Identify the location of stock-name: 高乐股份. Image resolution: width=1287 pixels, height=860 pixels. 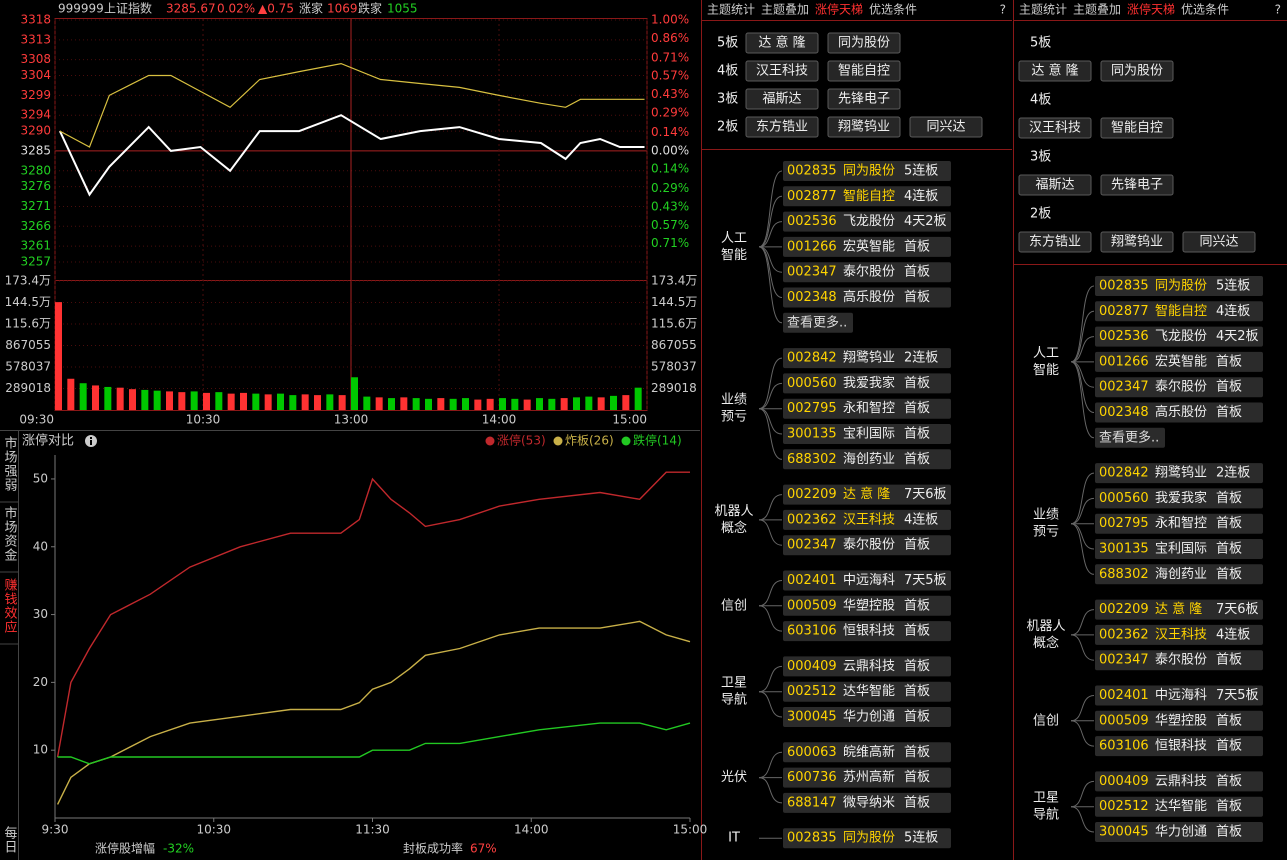
(1181, 412).